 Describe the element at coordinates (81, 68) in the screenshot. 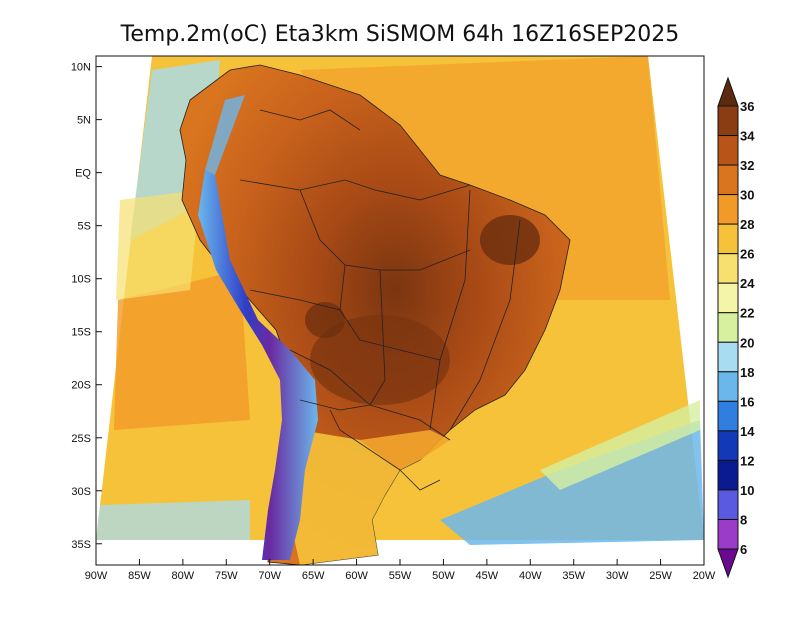

I see `lat-tick-label: 10N` at that location.